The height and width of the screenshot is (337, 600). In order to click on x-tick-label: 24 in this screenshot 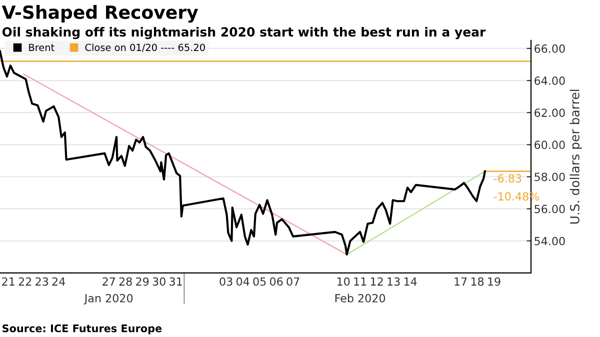, I will do `click(59, 281)`.